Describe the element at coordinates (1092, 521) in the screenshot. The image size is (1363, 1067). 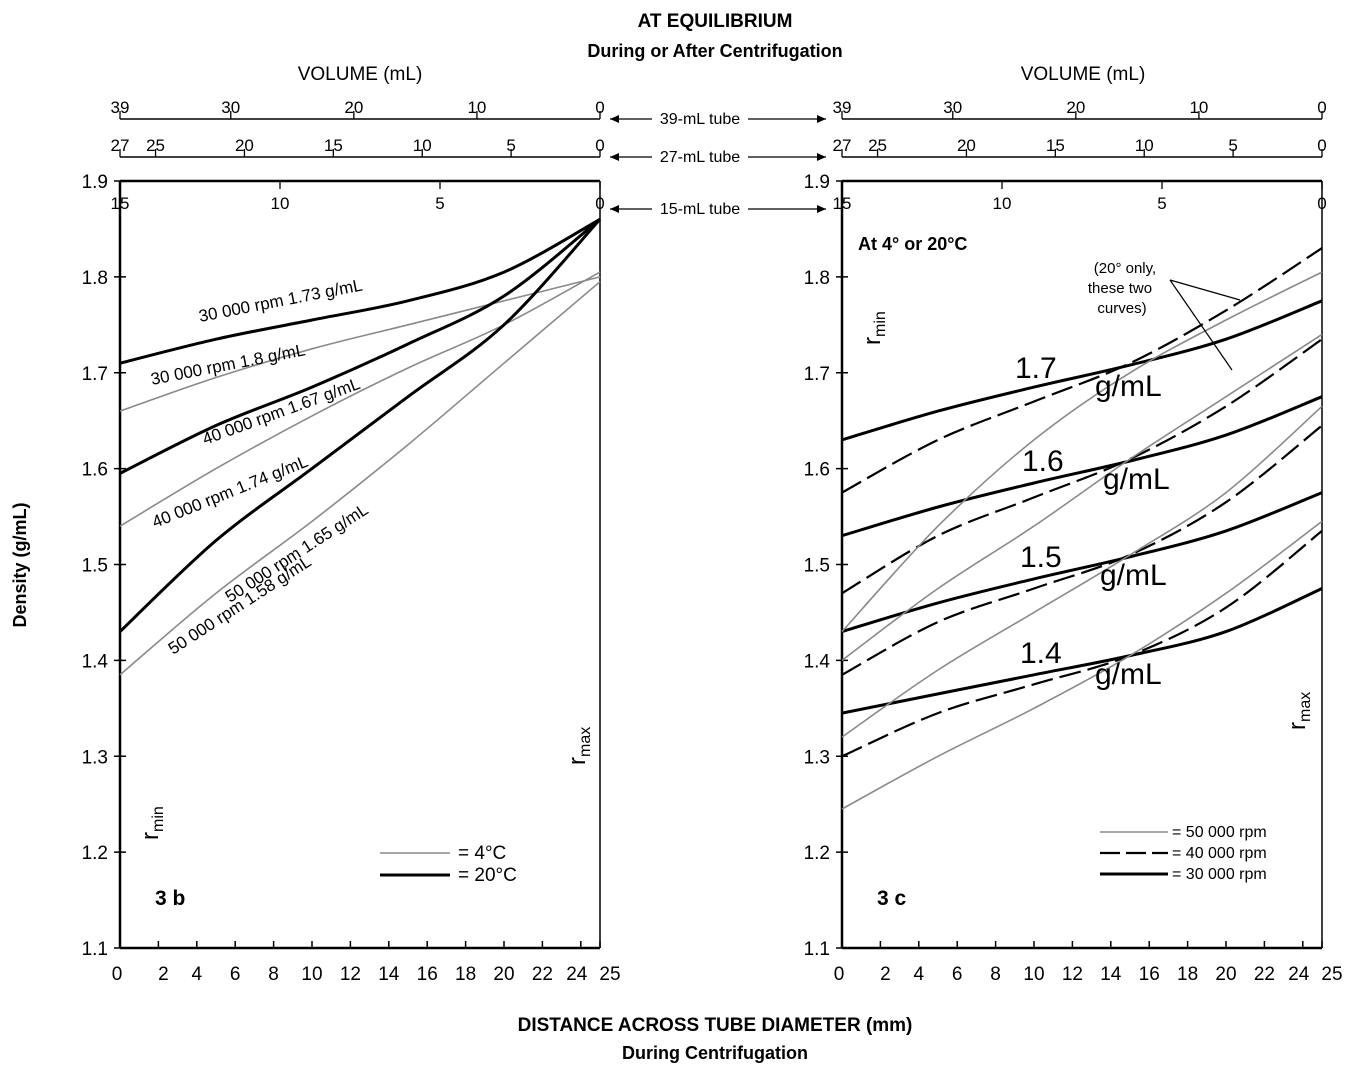
I see `panel-3c-density-labels: 1.7 g/mL 1.6 g/mL 1.5 g/mL 1.4 g/mL` at that location.